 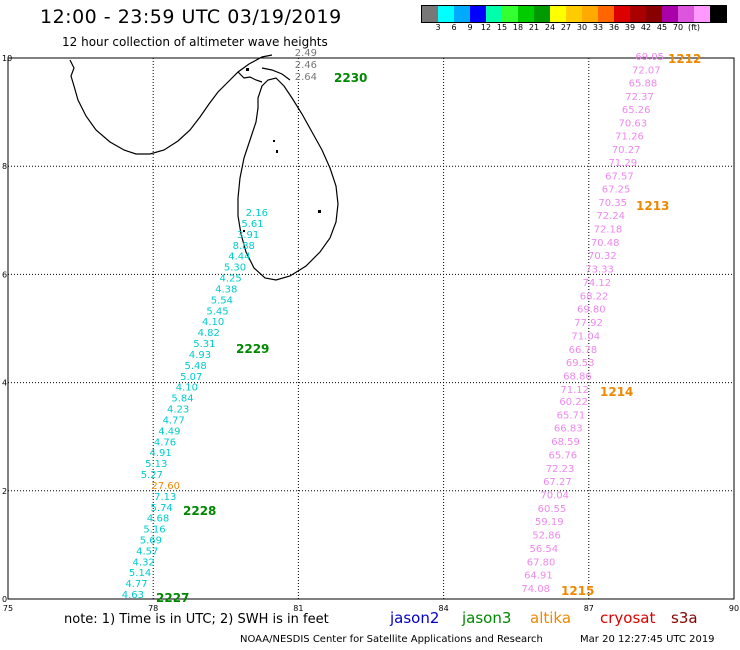 I want to click on jaffna-peninsula, so click(x=276, y=74).